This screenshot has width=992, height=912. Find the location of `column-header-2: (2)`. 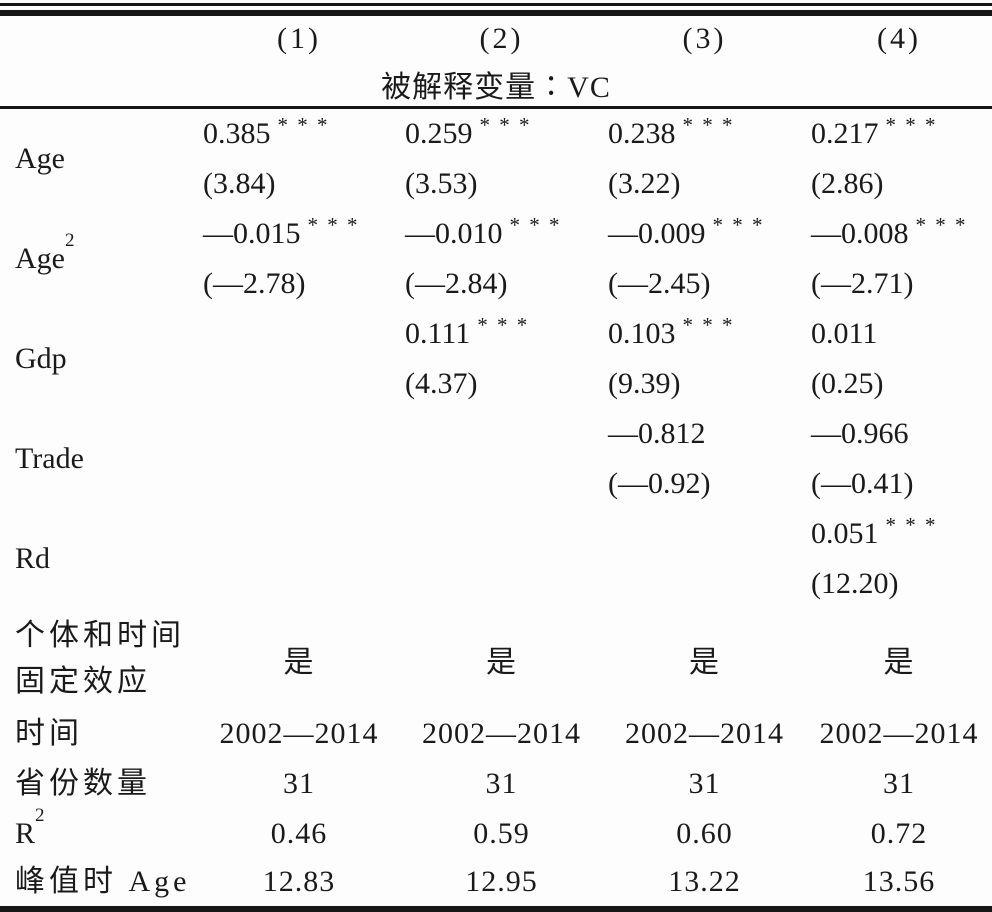

column-header-2: (2) is located at coordinates (501, 38).